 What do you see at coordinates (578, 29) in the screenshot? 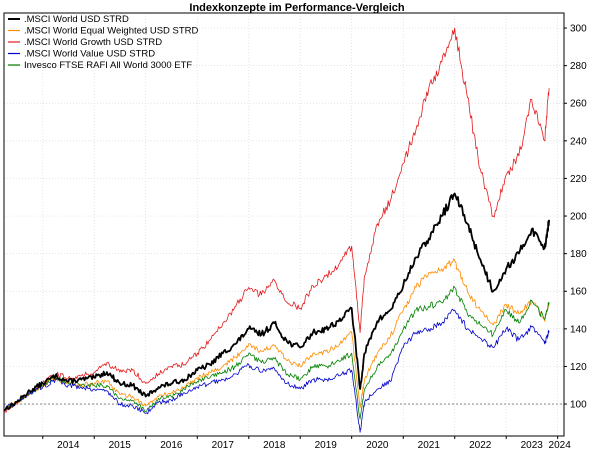
I see `y-tick-label: 300` at bounding box center [578, 29].